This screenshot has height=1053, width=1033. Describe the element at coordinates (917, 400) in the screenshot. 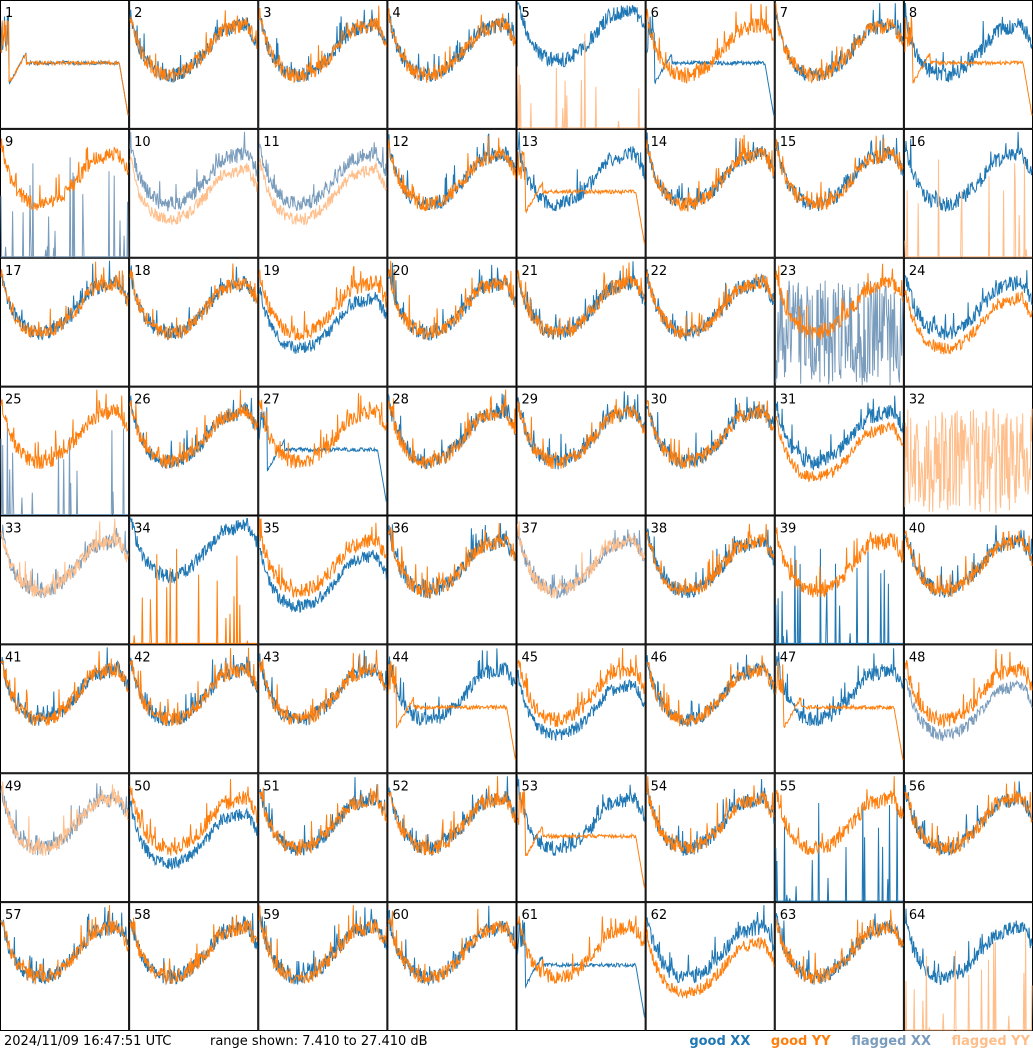

I see `panel-label: 32` at that location.